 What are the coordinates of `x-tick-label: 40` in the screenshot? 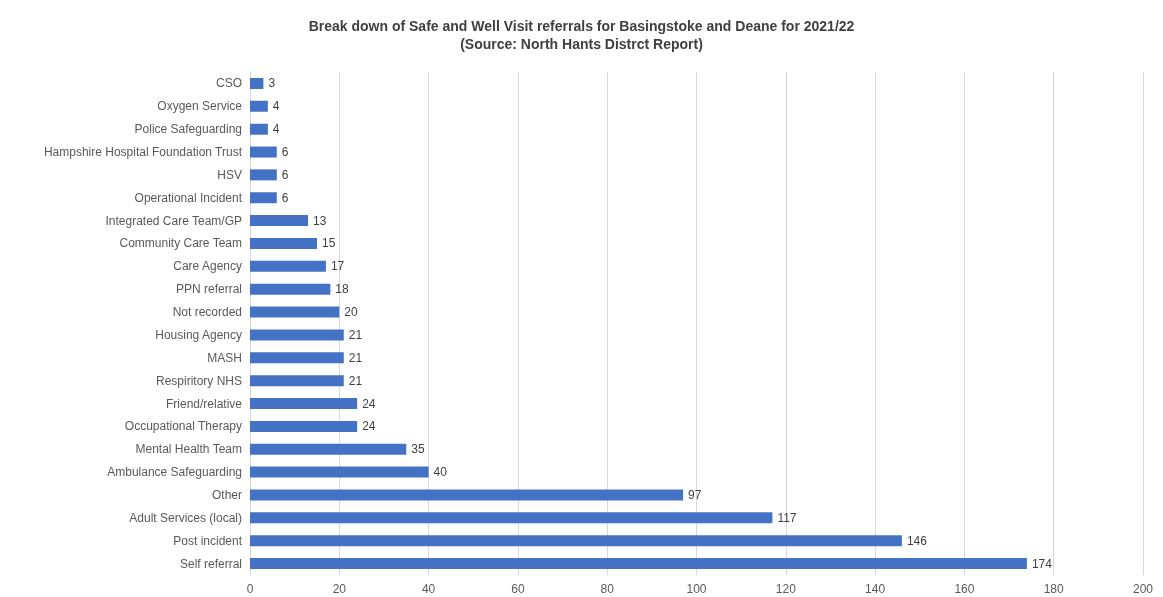 It's located at (428, 589).